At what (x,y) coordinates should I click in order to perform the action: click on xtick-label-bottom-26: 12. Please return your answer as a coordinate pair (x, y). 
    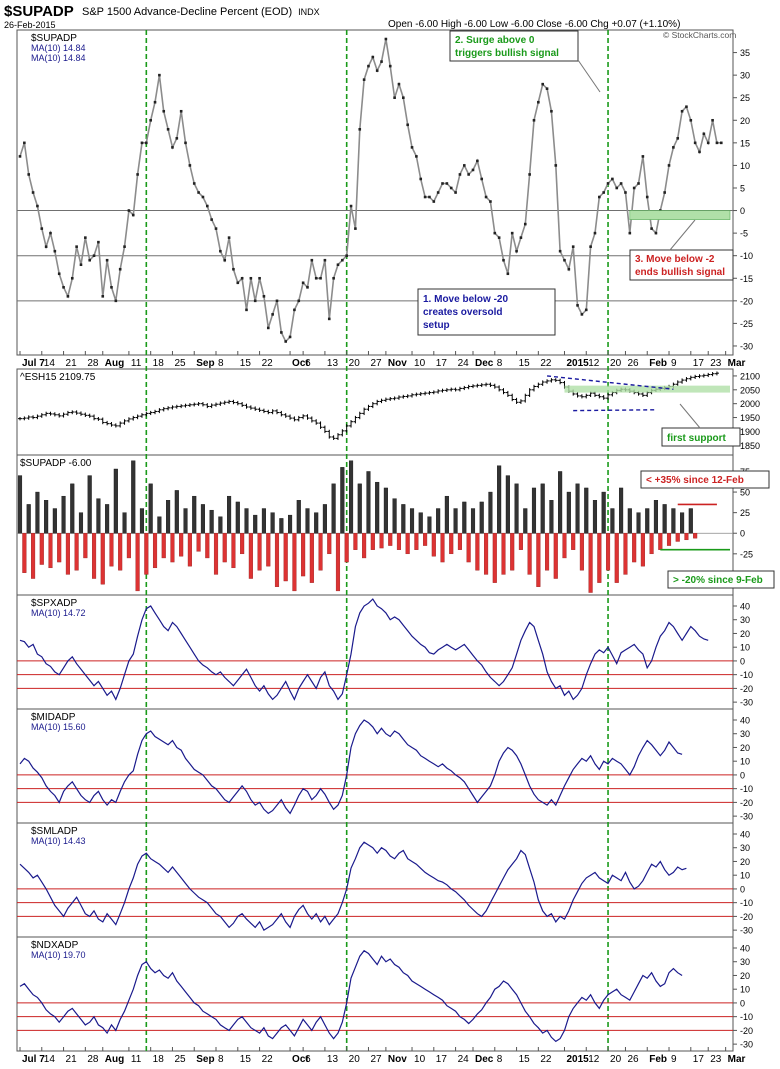
    Looking at the image, I should click on (594, 1059).